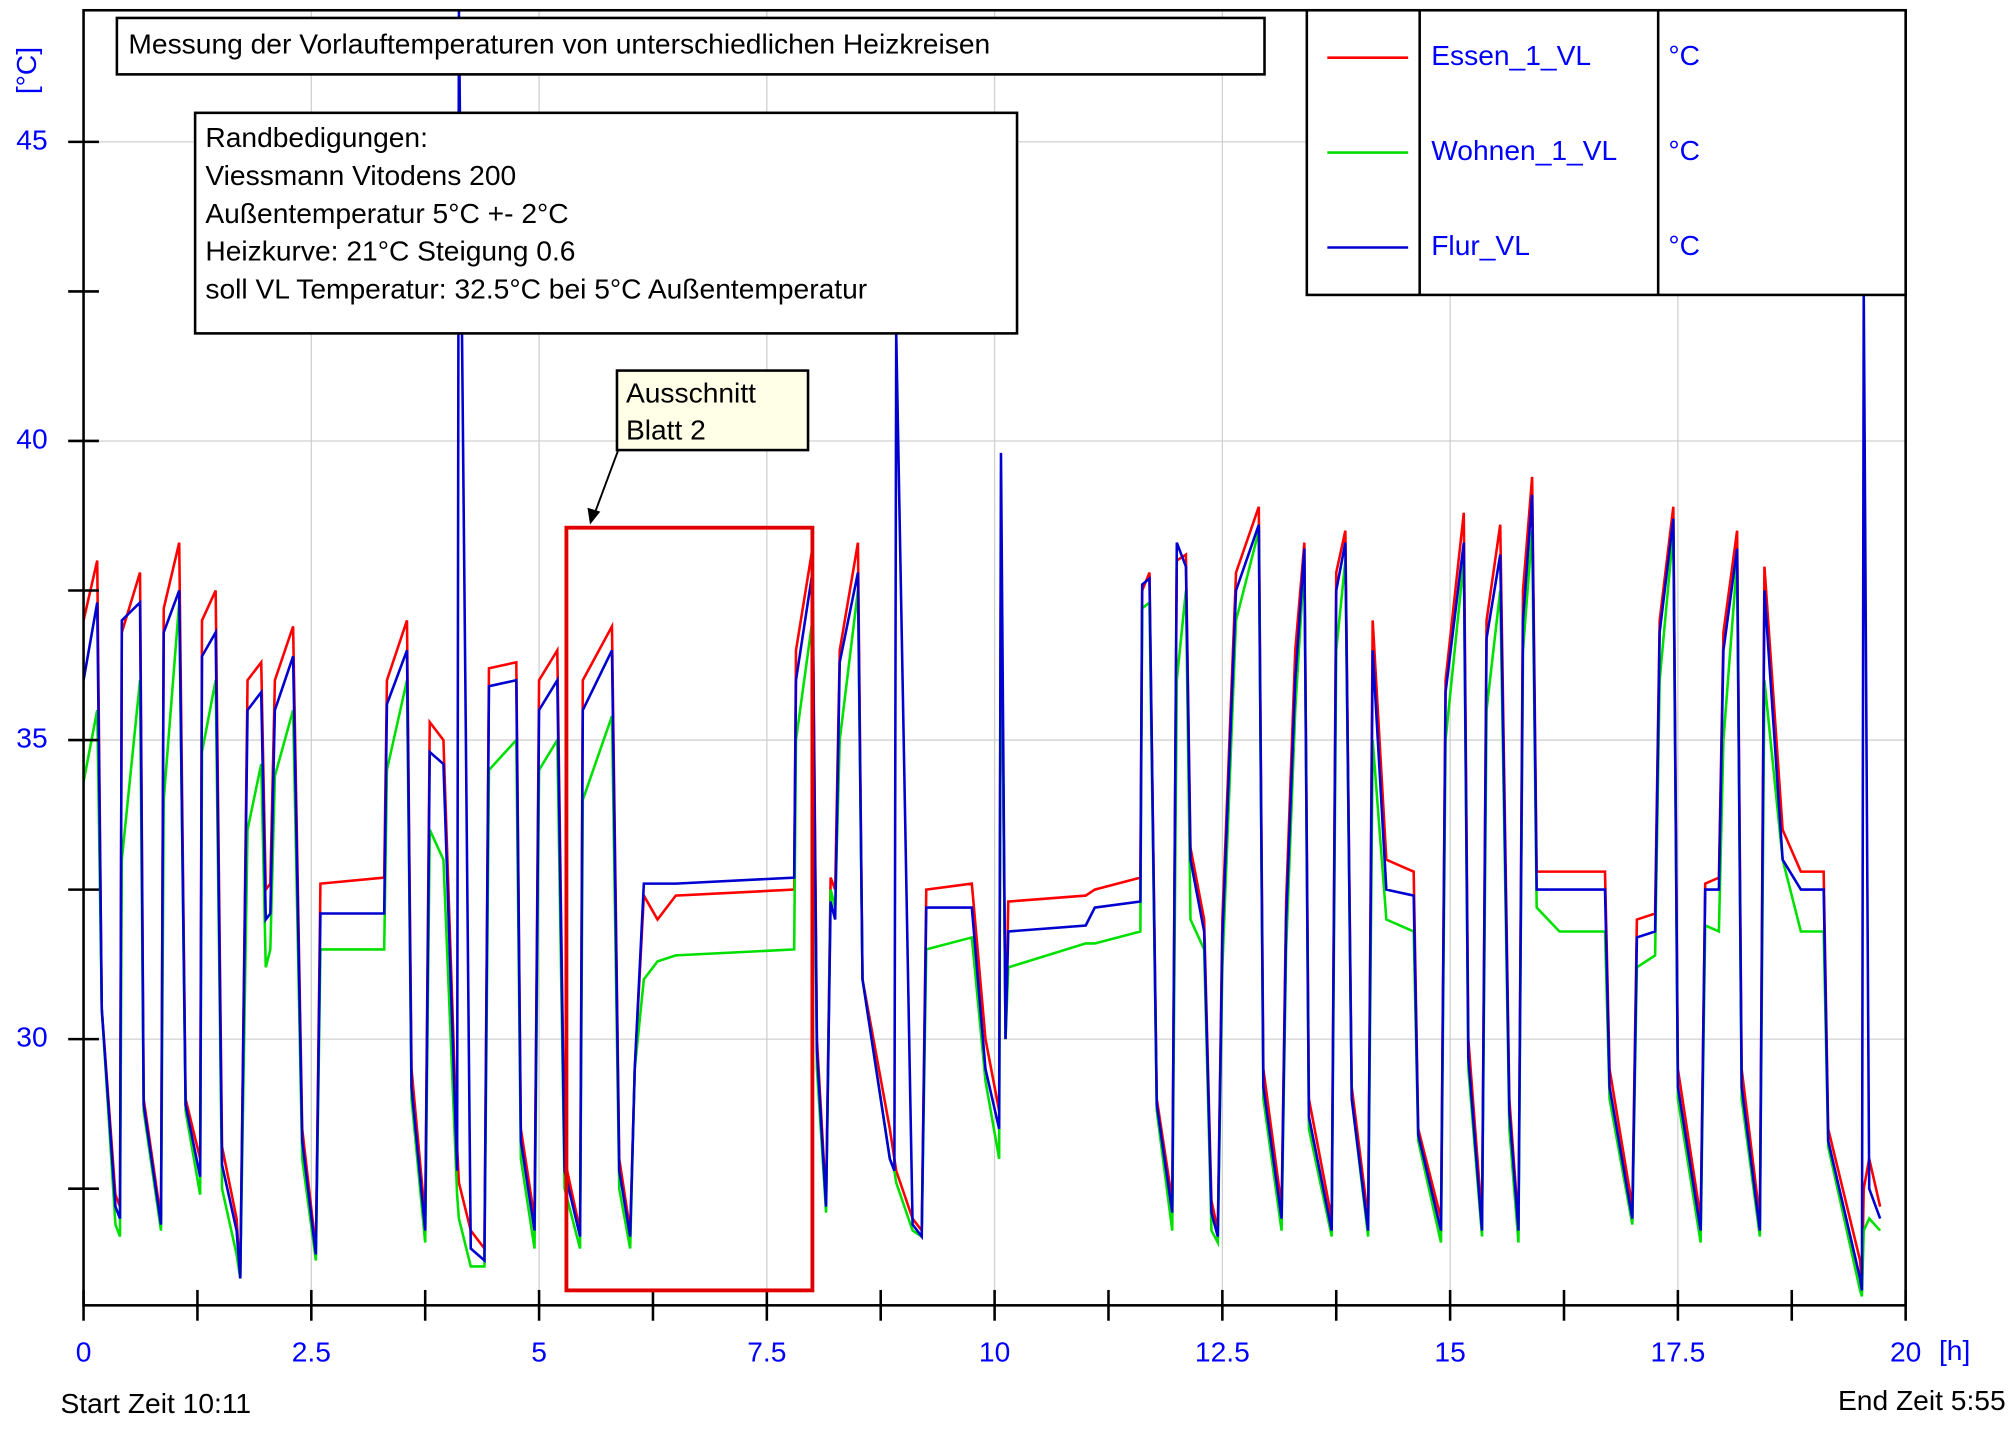 This screenshot has height=1431, width=2011. I want to click on x-tick-label: 10, so click(994, 1352).